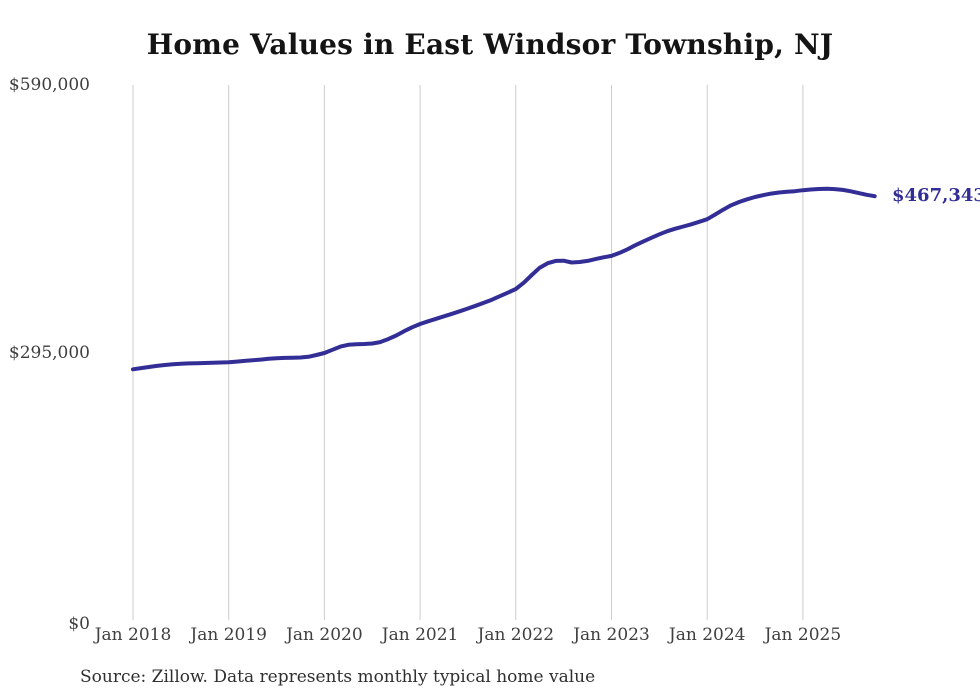 The height and width of the screenshot is (699, 980). I want to click on x-tick-label: Jan 2019, so click(228, 635).